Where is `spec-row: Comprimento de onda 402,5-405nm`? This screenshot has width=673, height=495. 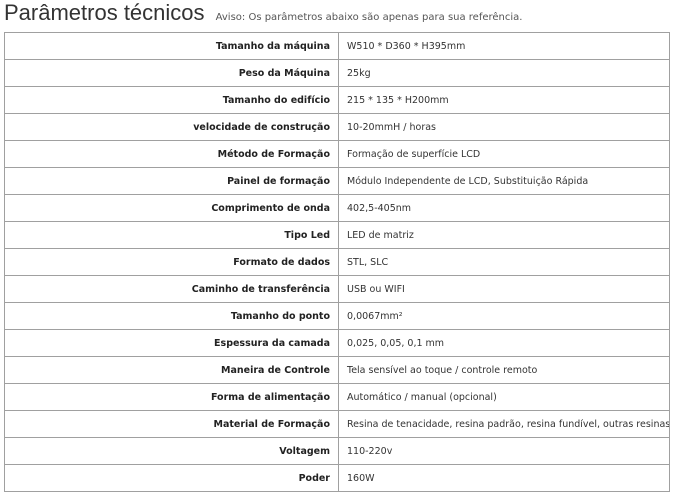 spec-row: Comprimento de onda 402,5-405nm is located at coordinates (337, 208).